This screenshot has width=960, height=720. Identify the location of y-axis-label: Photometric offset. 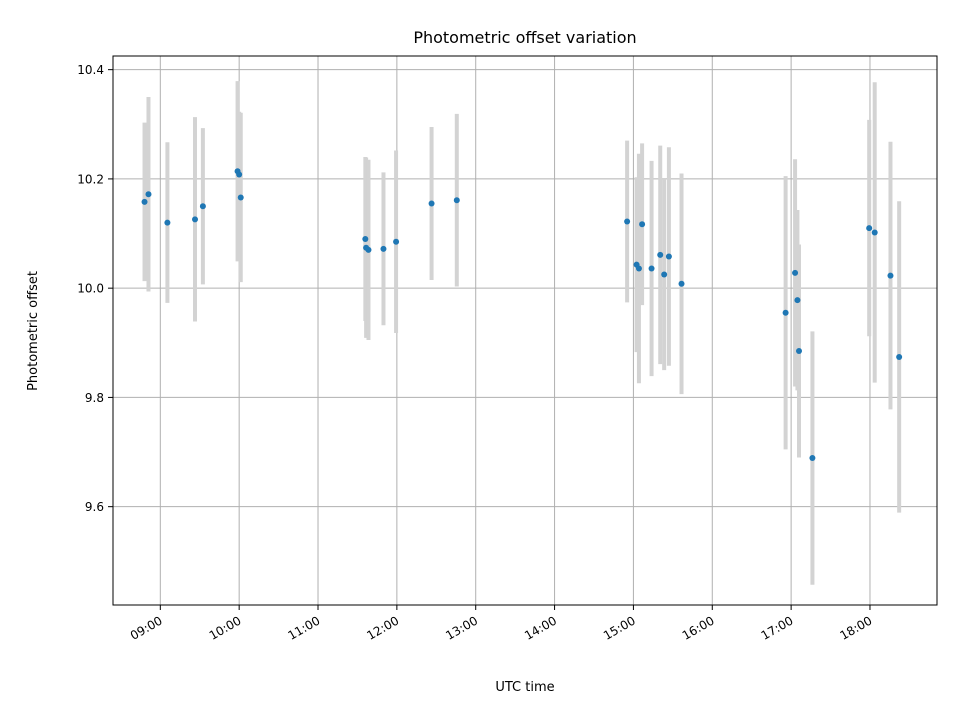
(33, 331).